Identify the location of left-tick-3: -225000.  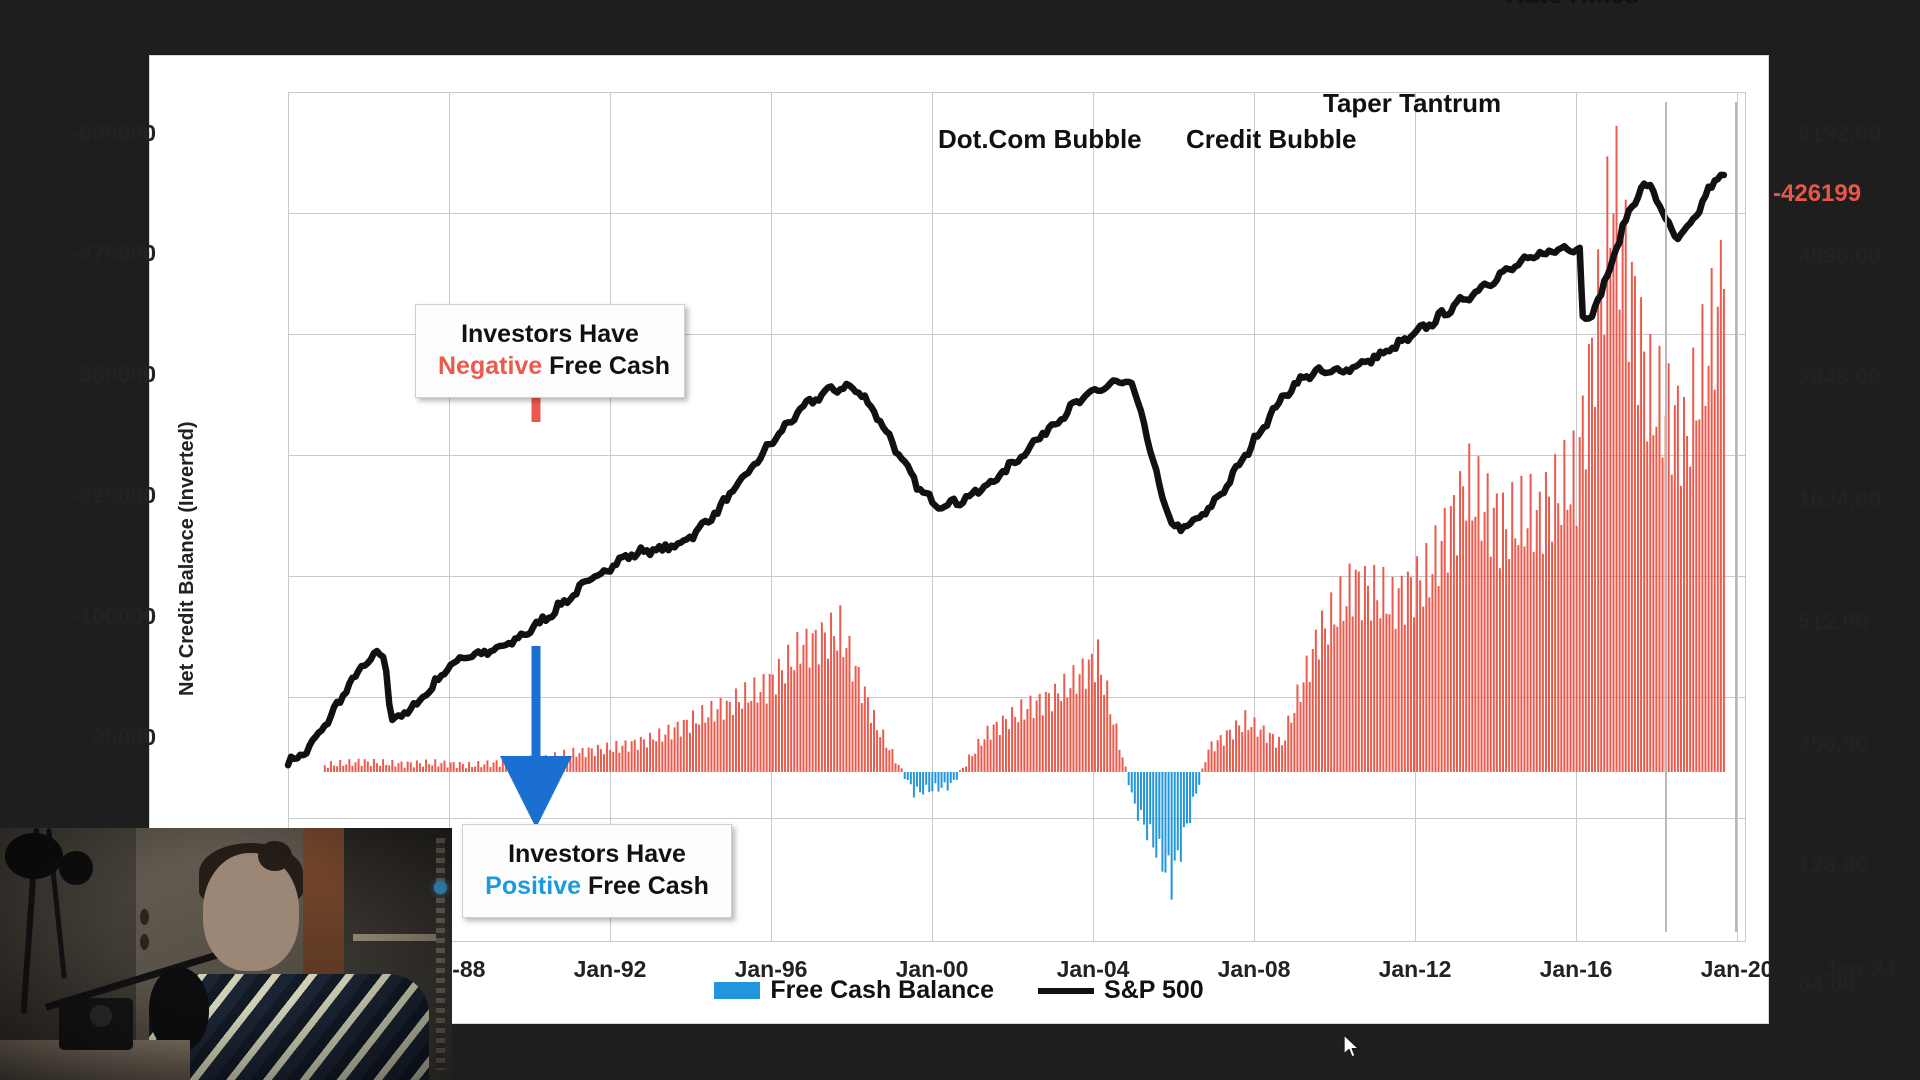
(113, 495).